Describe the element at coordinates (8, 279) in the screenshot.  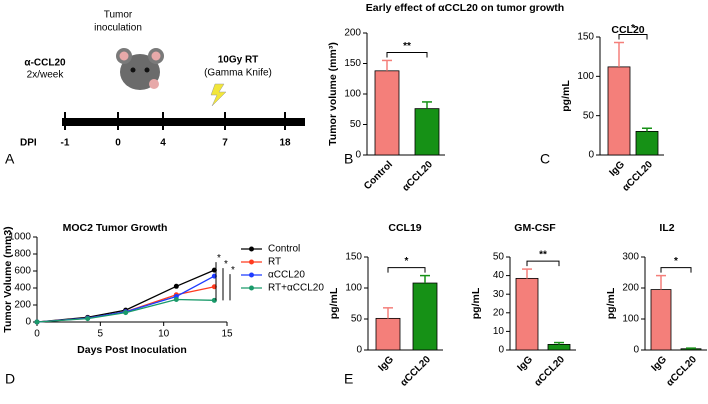
I see `y-axis-label: Tumor Volume (mm3)` at that location.